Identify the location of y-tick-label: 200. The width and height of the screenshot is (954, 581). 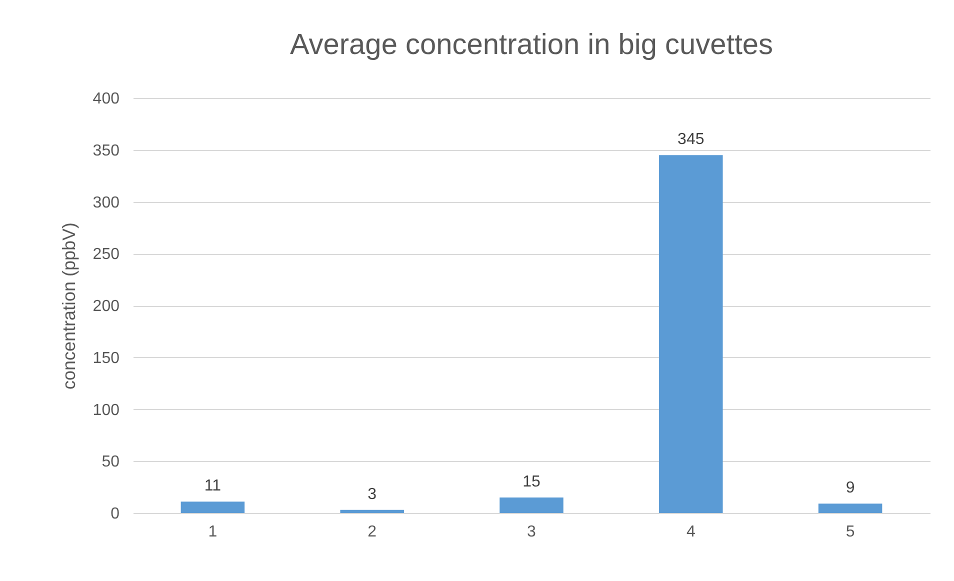
(106, 306).